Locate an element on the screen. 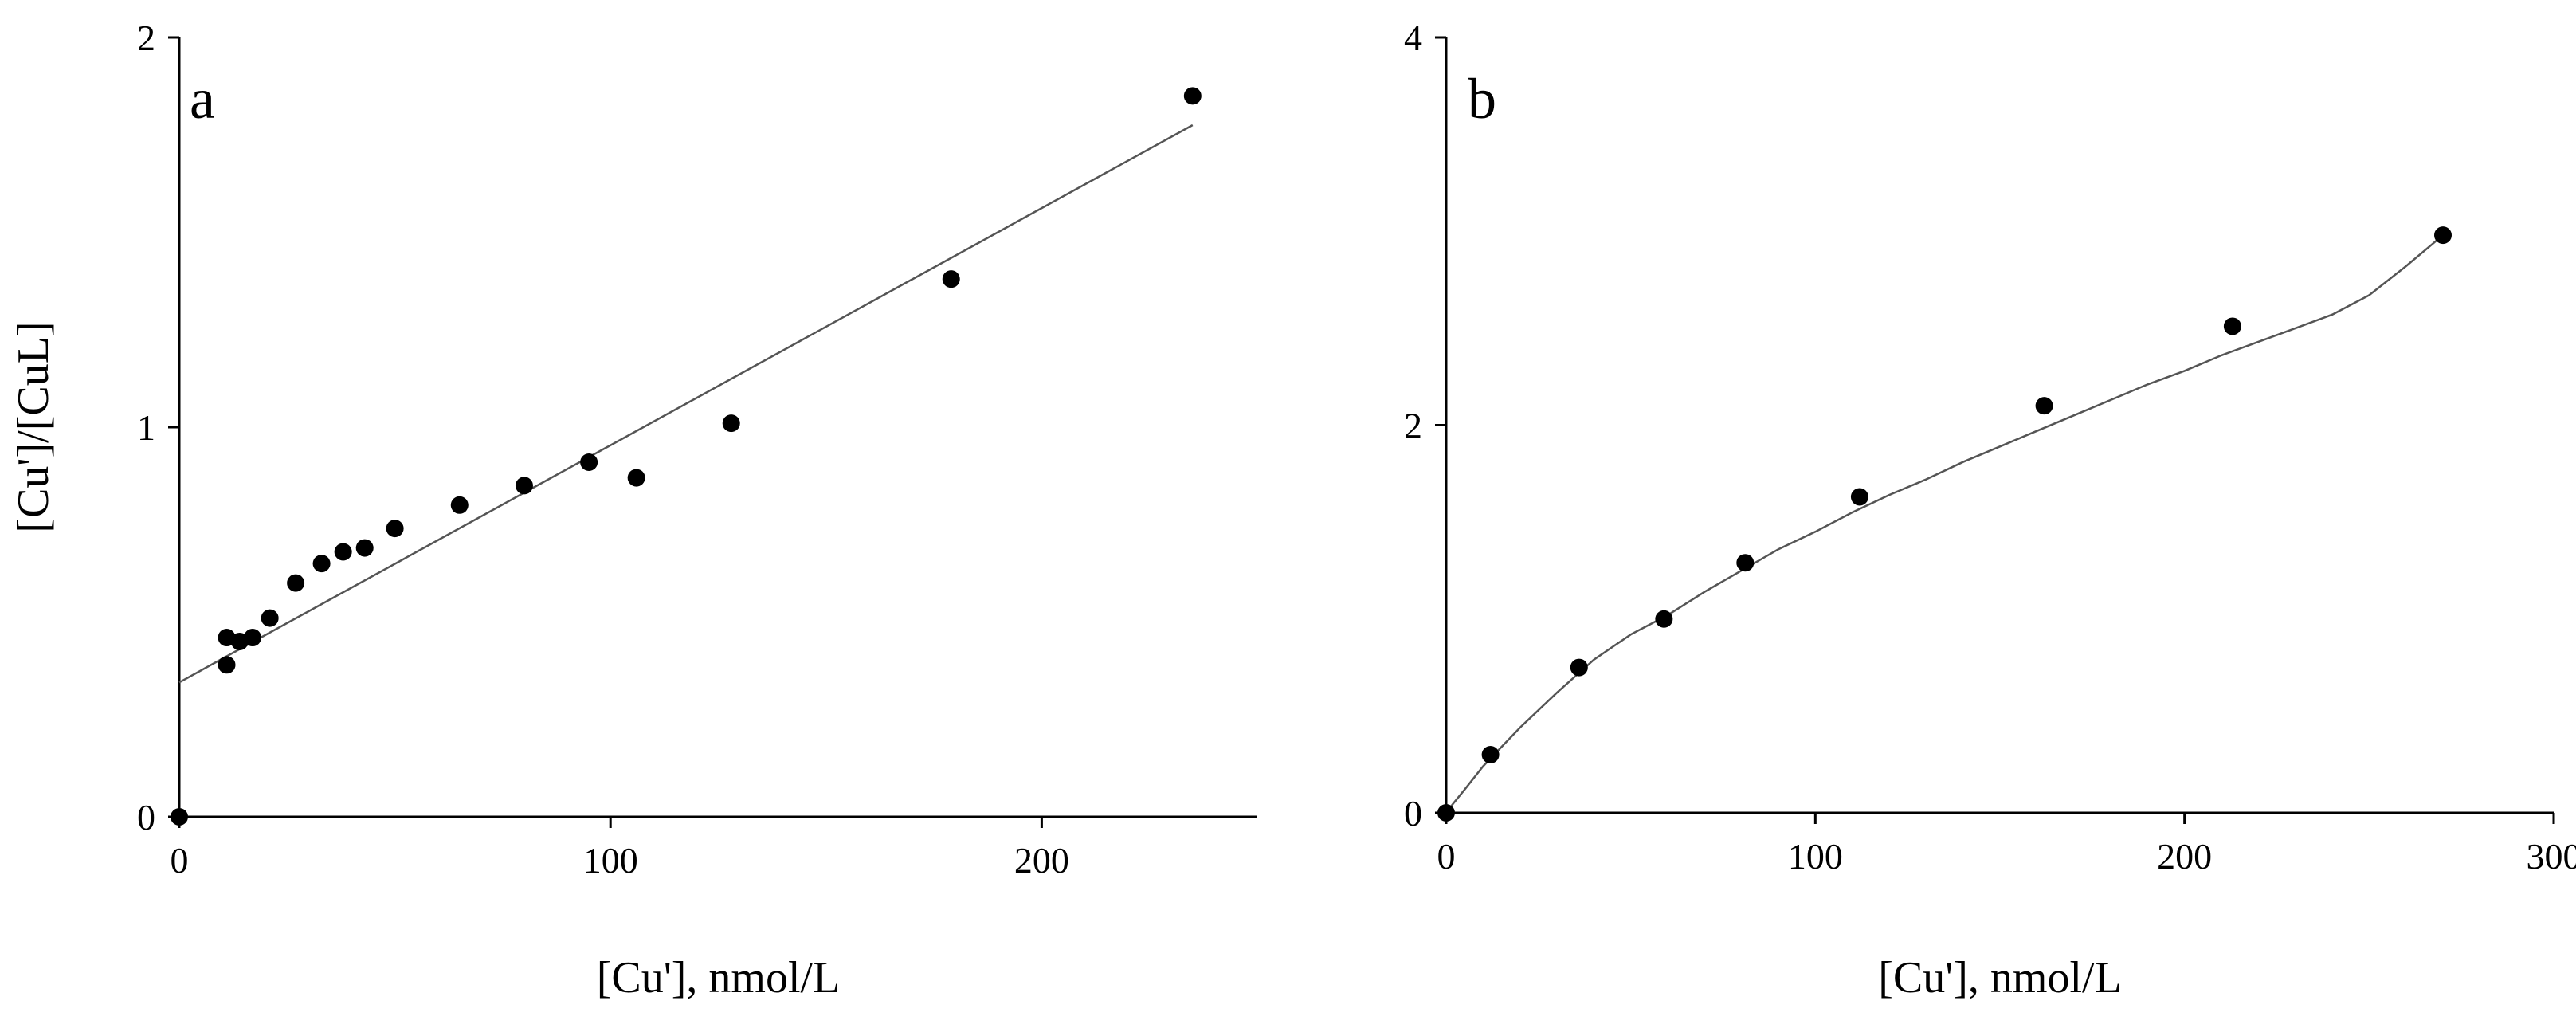 The width and height of the screenshot is (2576, 1032). y-tick-label: 1 is located at coordinates (146, 428).